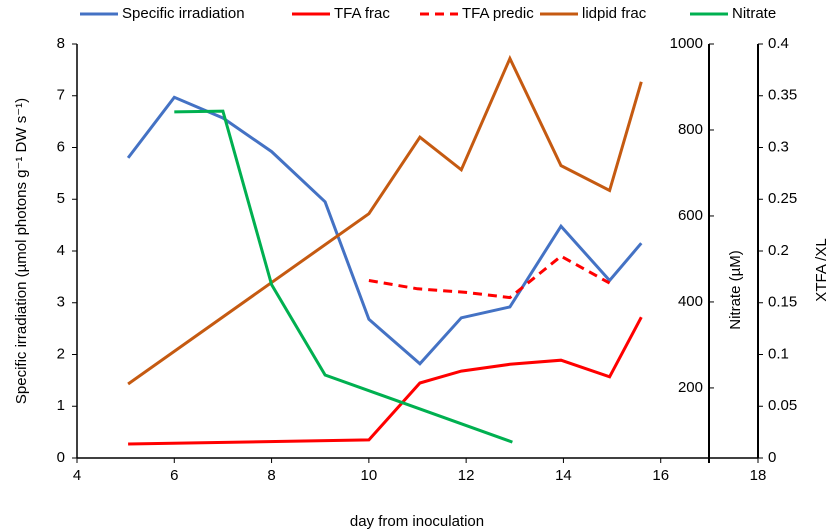  Describe the element at coordinates (183, 13) in the screenshot. I see `legend-label: Specific irradiation` at that location.